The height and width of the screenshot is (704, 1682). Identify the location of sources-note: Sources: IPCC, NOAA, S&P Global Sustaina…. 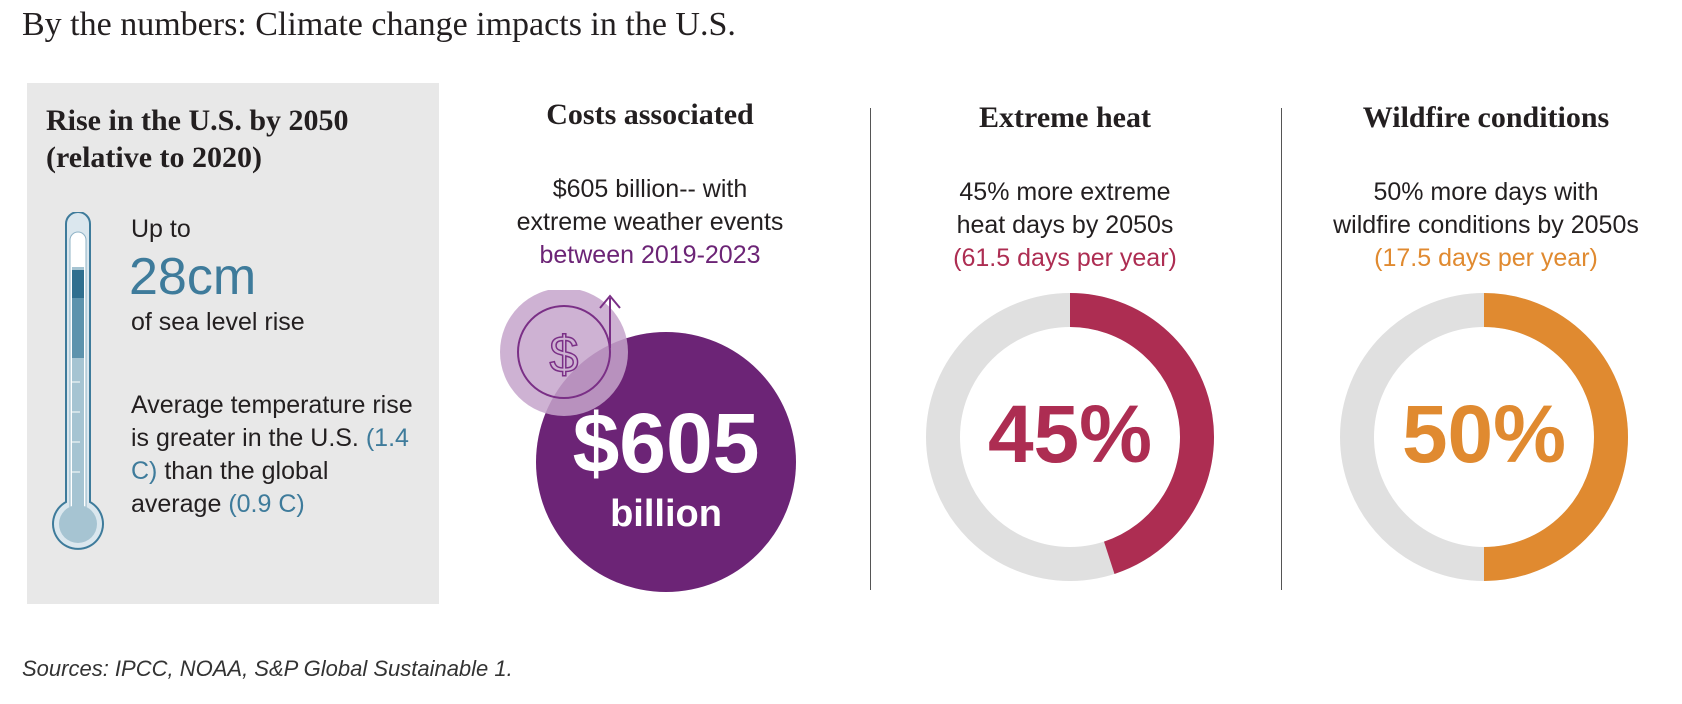
(267, 668).